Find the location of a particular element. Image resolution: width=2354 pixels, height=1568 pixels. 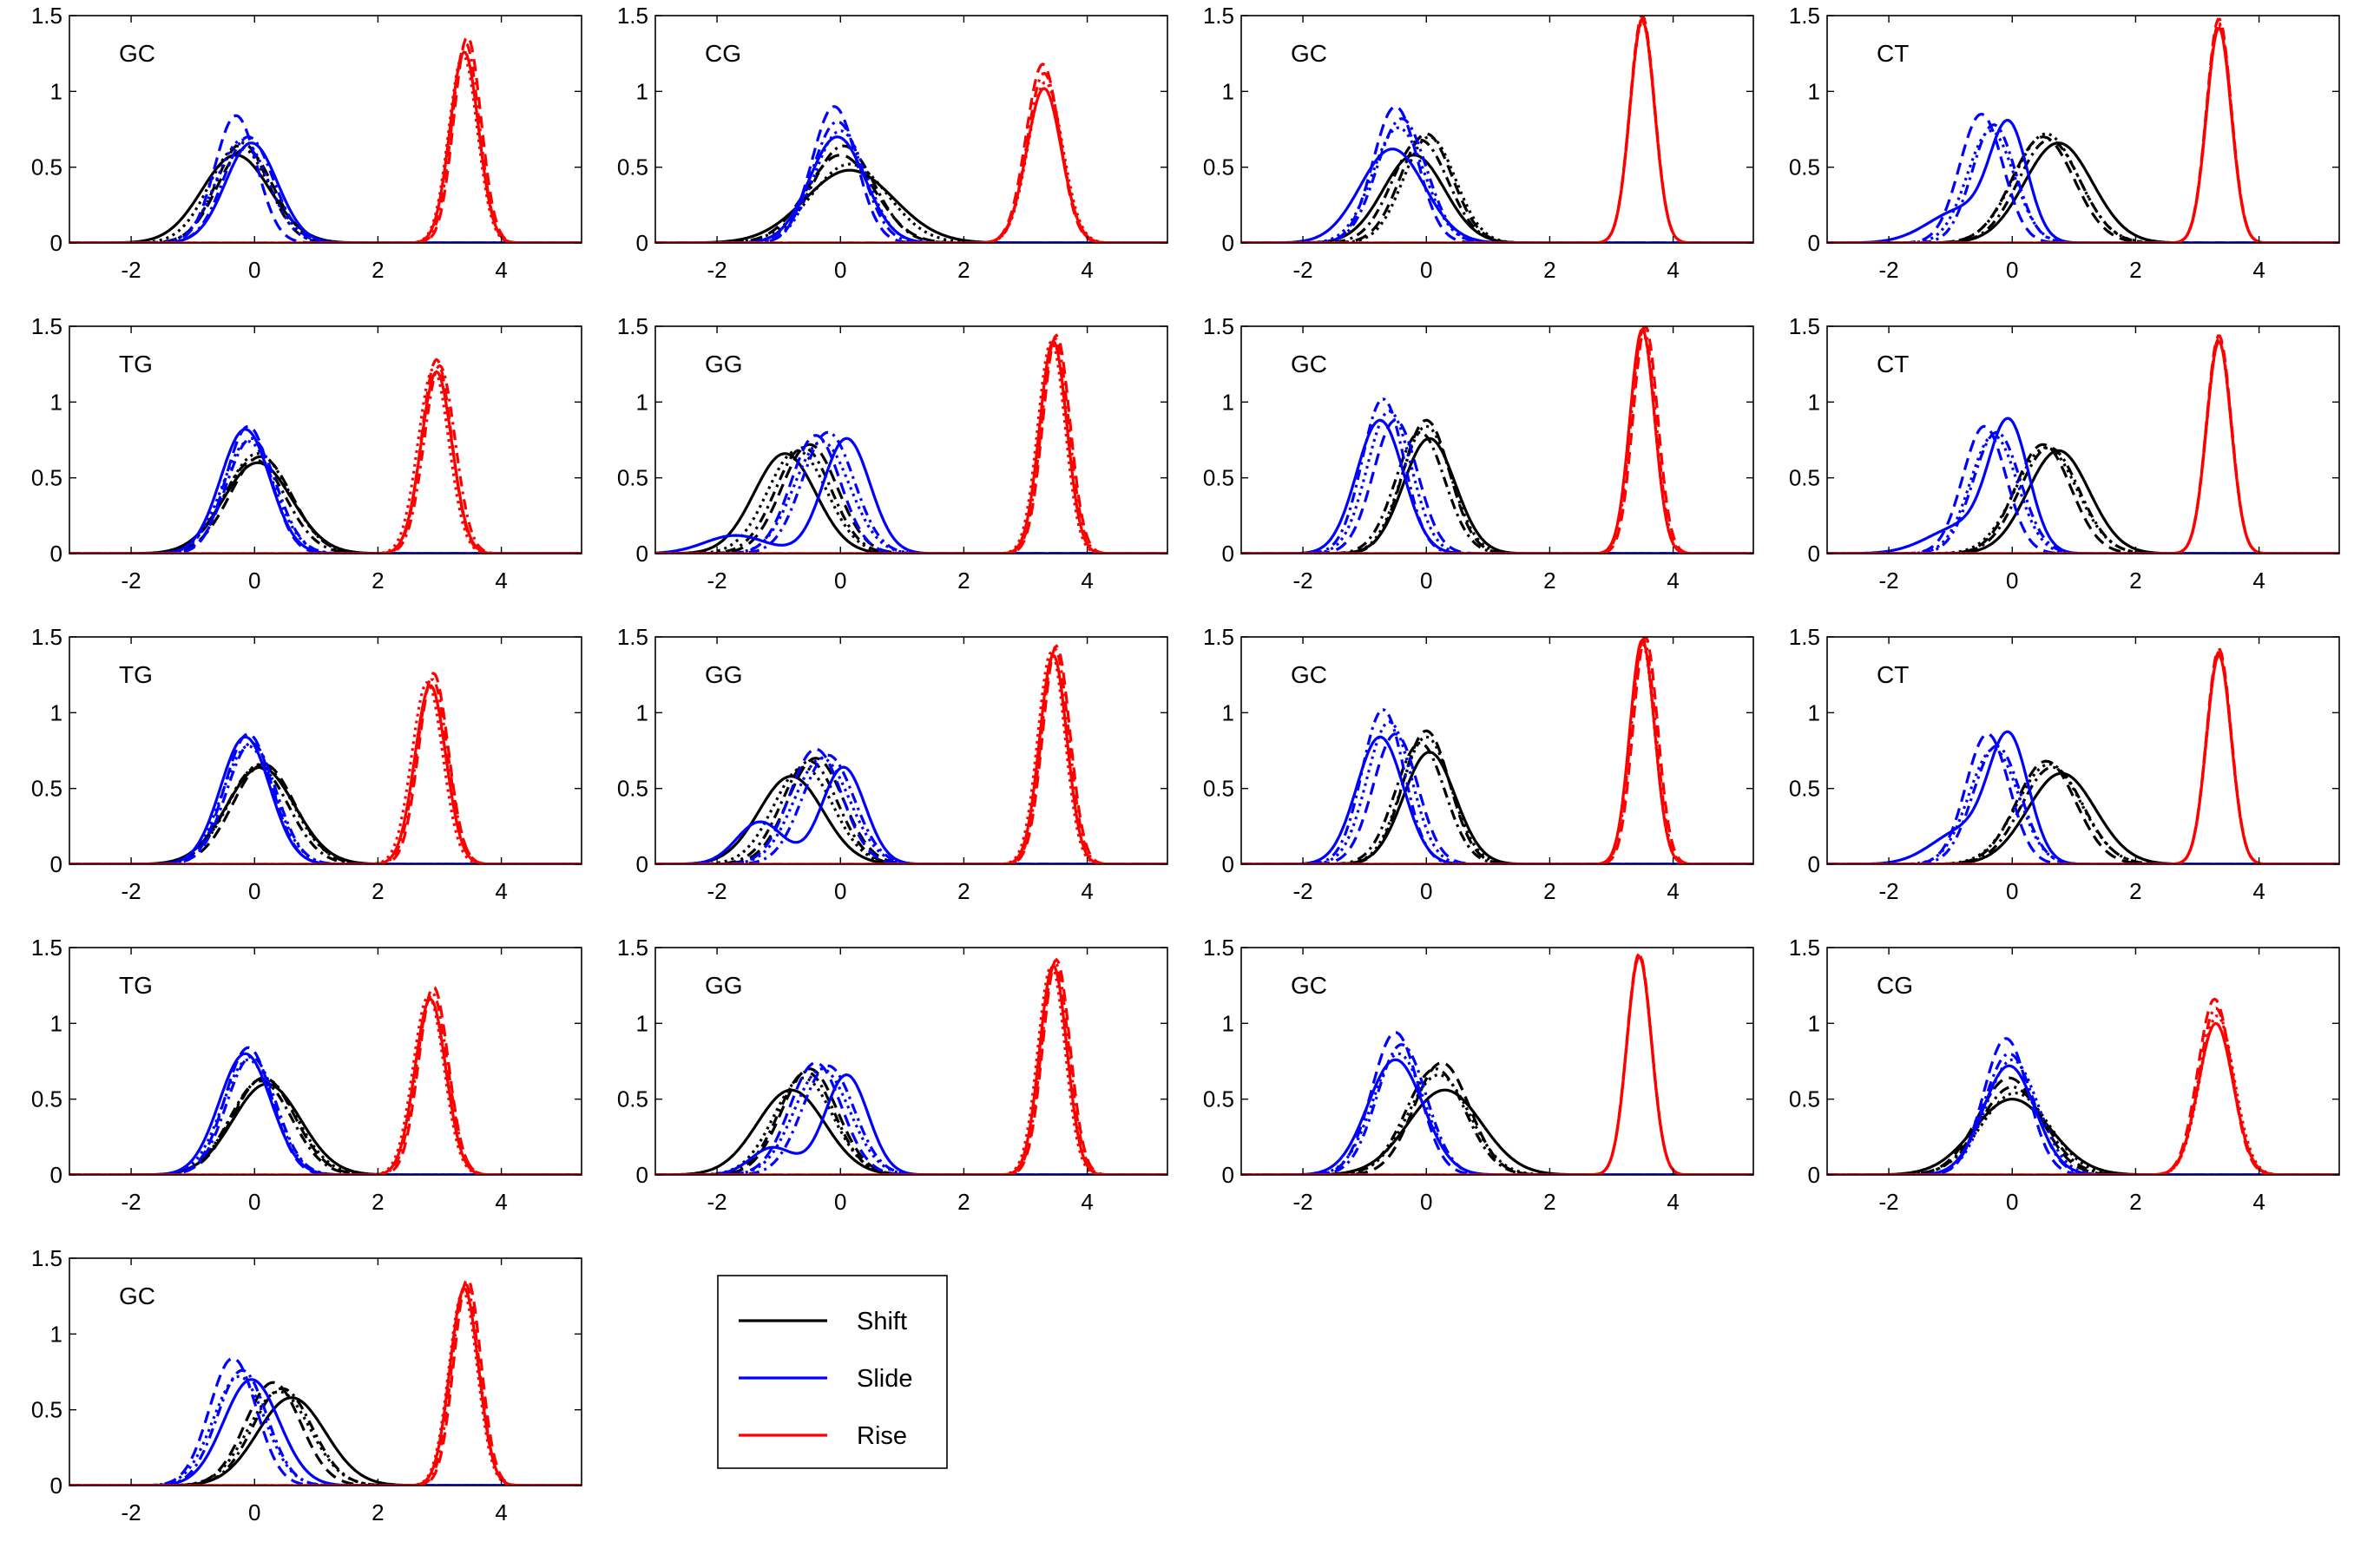

chart-panel: -2 0 2 4 0 0.5 1 1.5 GG is located at coordinates (892, 764).